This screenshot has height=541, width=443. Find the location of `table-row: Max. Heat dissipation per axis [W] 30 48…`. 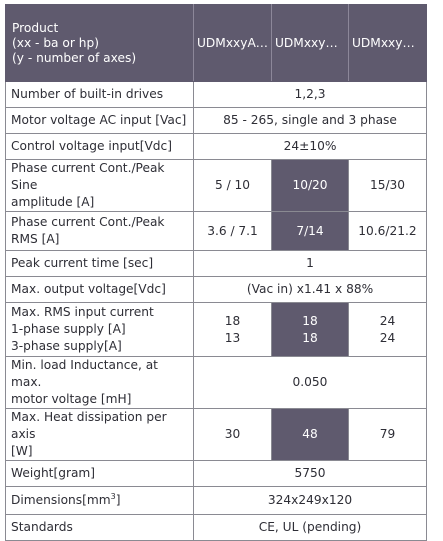

table-row: Max. Heat dissipation per axis [W] 30 48… is located at coordinates (216, 434).